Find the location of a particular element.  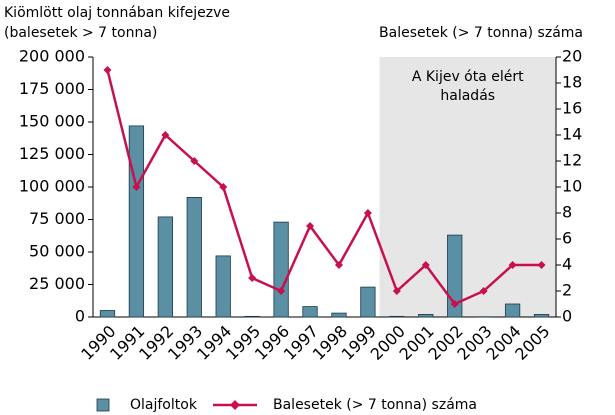

y-tick-label: 100 000 is located at coordinates (52, 186).